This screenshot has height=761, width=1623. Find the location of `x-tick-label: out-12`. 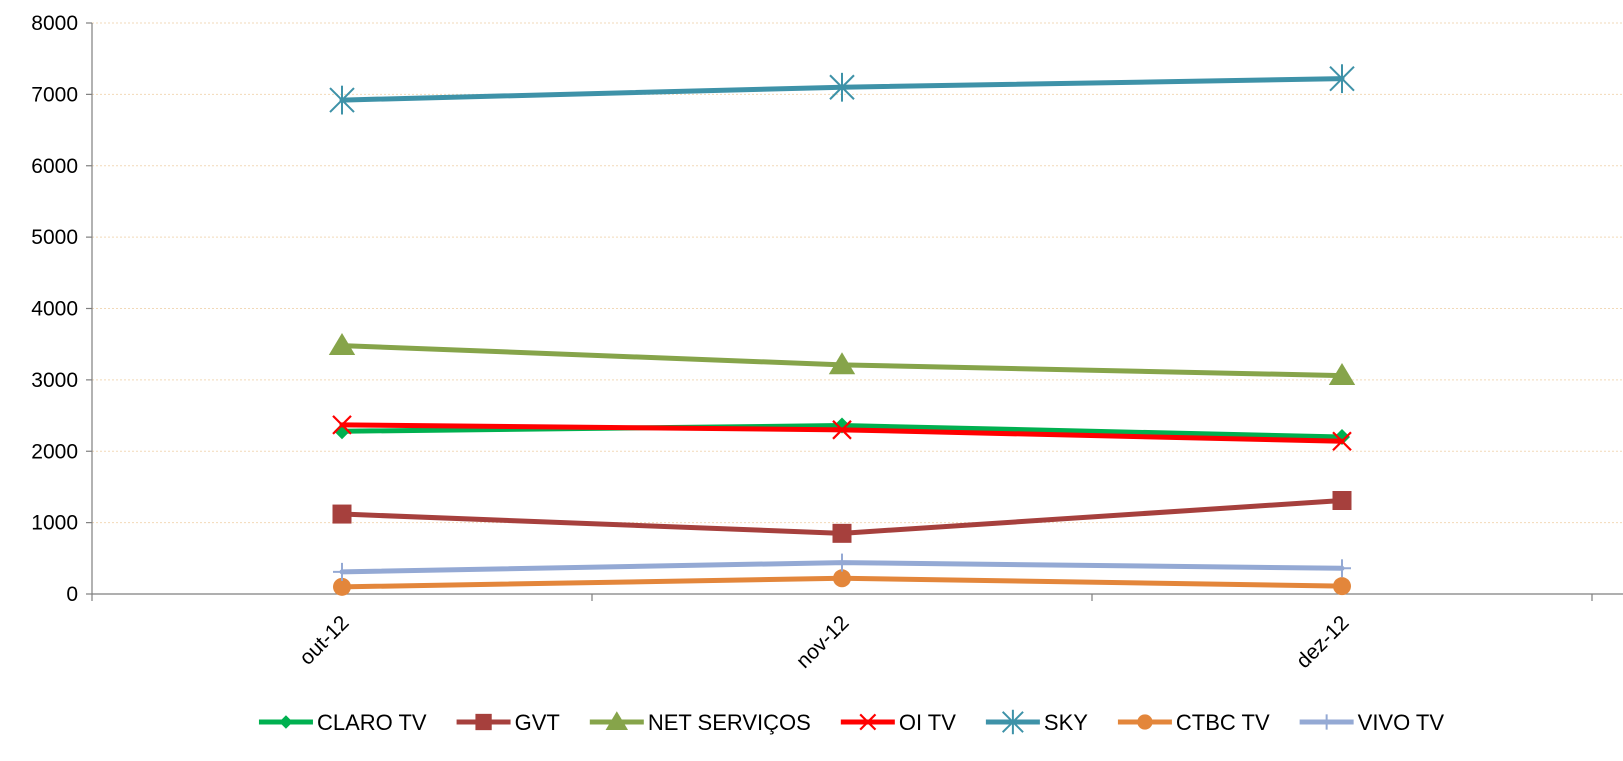

x-tick-label: out-12 is located at coordinates (324, 640).